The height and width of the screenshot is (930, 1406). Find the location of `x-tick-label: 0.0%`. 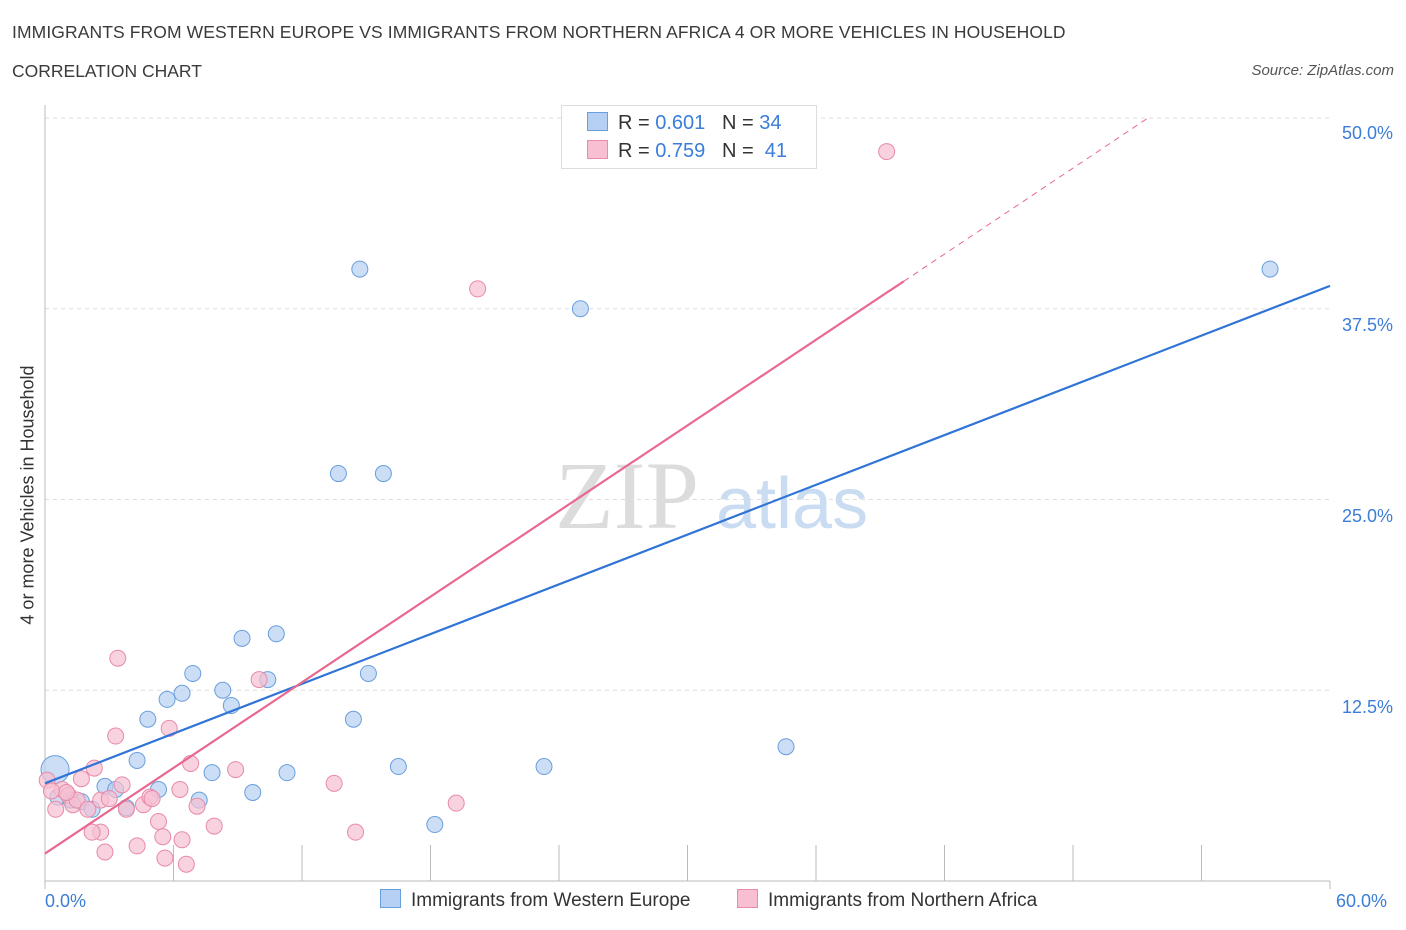

x-tick-label: 0.0% is located at coordinates (66, 901).